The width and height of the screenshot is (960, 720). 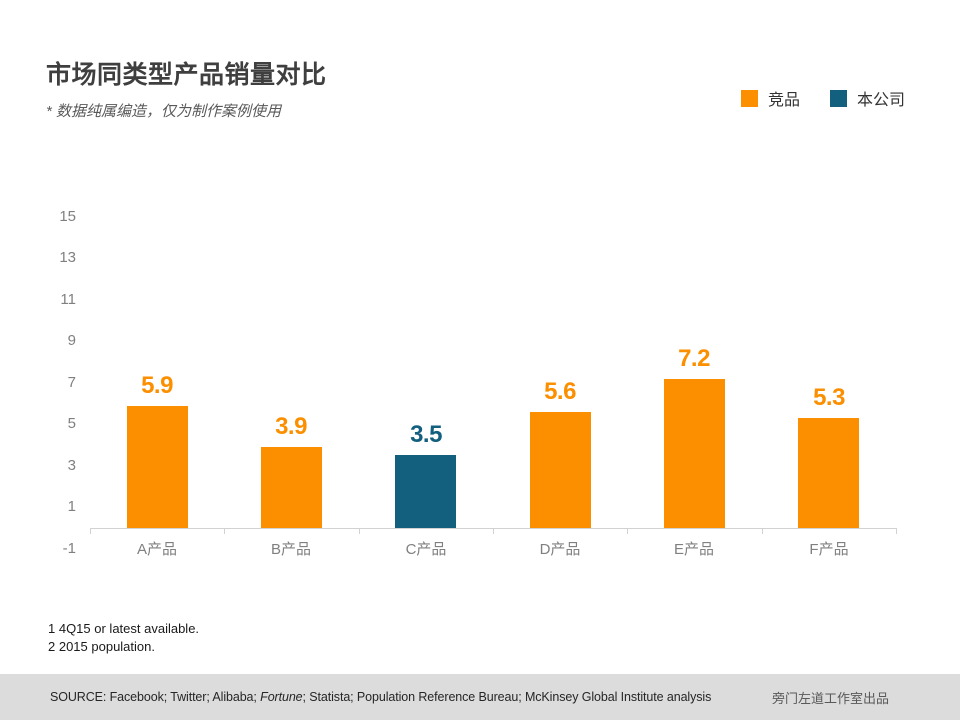 I want to click on bar-A产品, so click(x=157, y=466).